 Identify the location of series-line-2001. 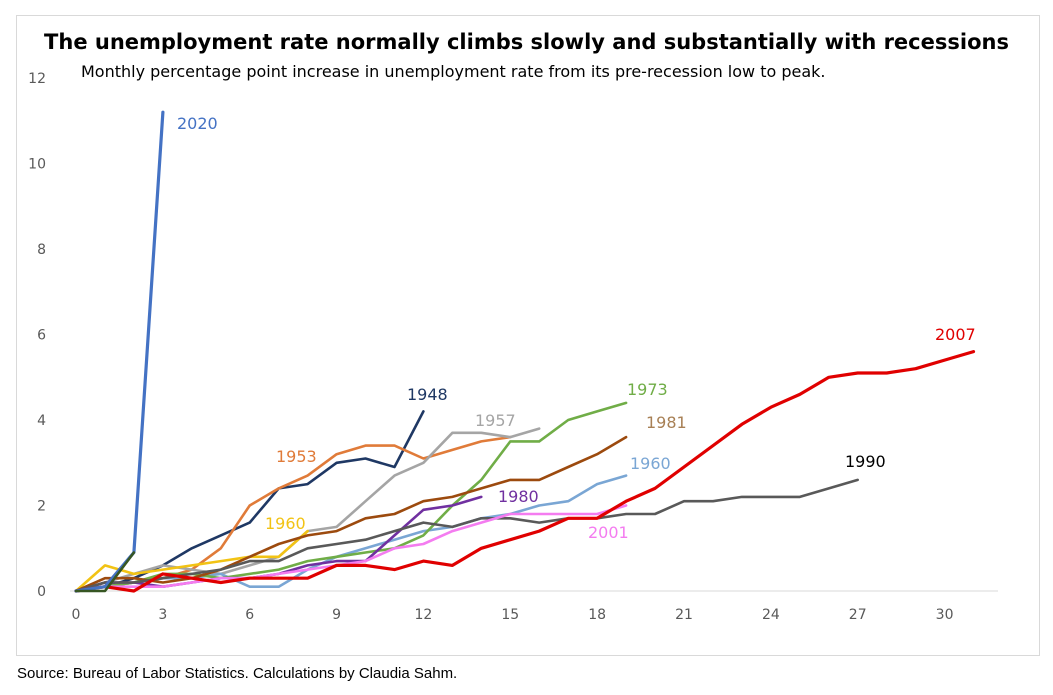
(351, 548).